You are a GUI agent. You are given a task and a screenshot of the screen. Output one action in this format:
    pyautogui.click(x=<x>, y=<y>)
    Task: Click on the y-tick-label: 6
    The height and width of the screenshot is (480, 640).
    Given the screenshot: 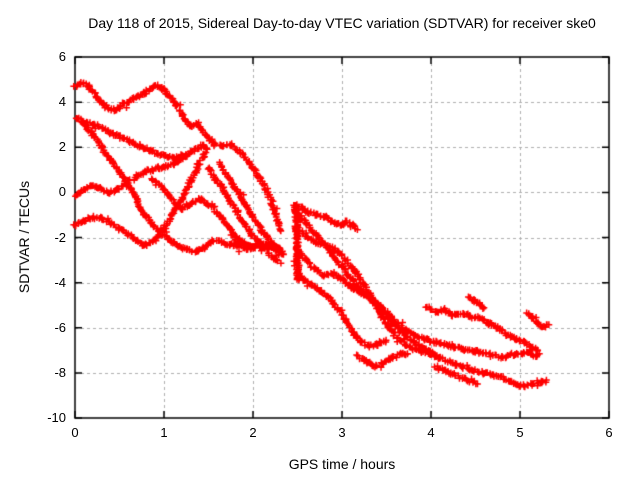 What is the action you would take?
    pyautogui.click(x=62, y=56)
    